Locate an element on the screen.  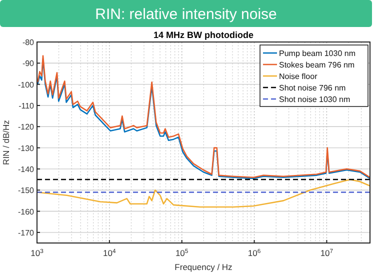
x-tick-label: 10$^{6}$ is located at coordinates (255, 253).